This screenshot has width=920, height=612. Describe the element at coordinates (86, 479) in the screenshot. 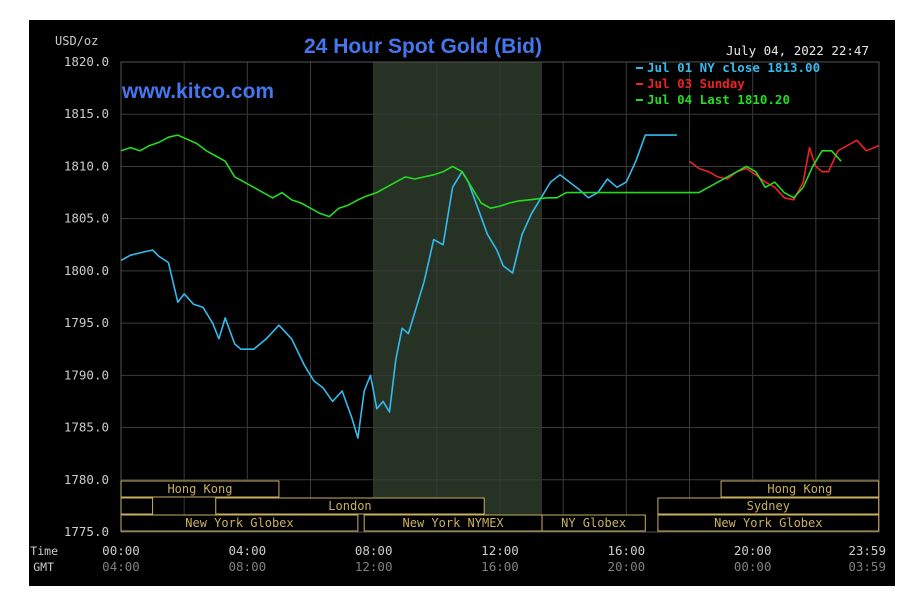

I see `y-tick-label: 1780.0` at that location.